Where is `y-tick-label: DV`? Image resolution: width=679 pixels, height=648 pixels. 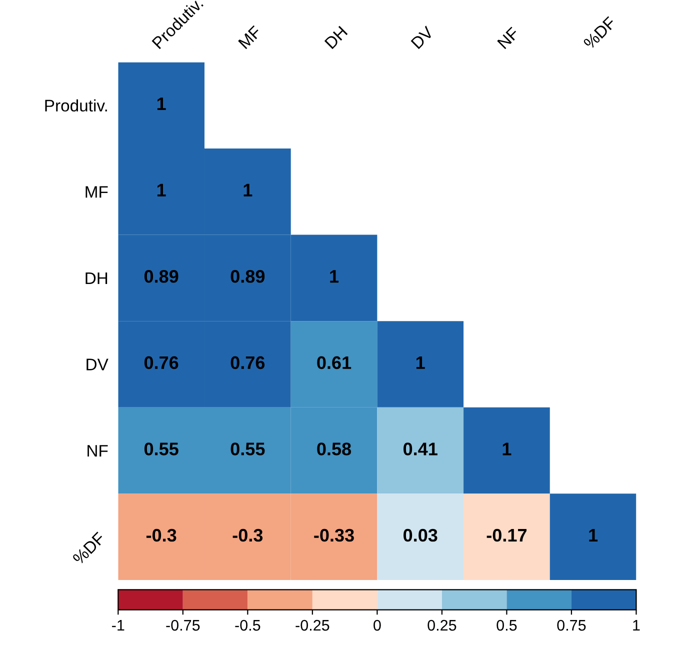
y-tick-label: DV is located at coordinates (97, 364).